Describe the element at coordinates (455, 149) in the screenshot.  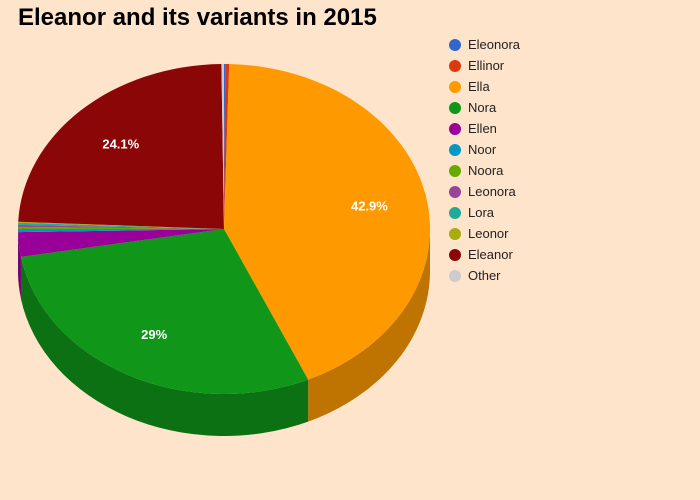
I see `legend-swatch-noor` at that location.